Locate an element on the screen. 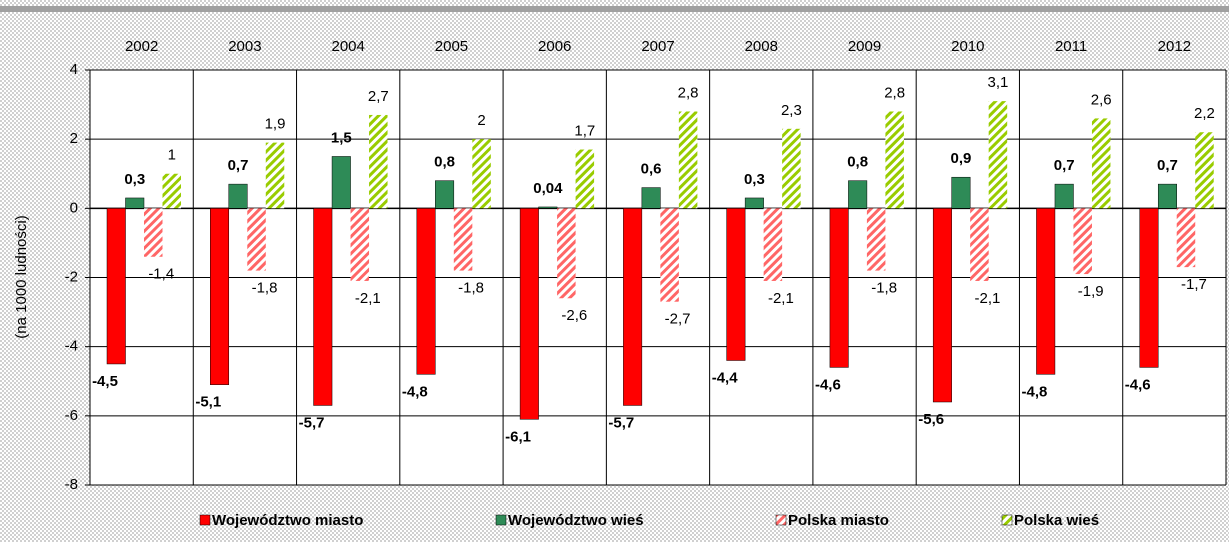 This screenshot has height=542, width=1229. data-label: 1,9 is located at coordinates (275, 124).